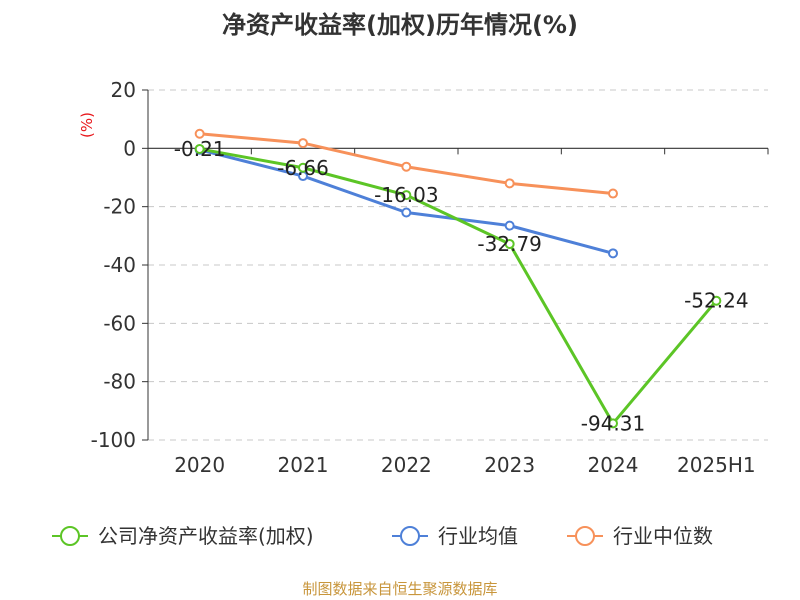 Image resolution: width=800 pixels, height=600 pixels. I want to click on legend: 公司净资产收益率(加权) 行业均值 行业中位数, so click(382, 536).